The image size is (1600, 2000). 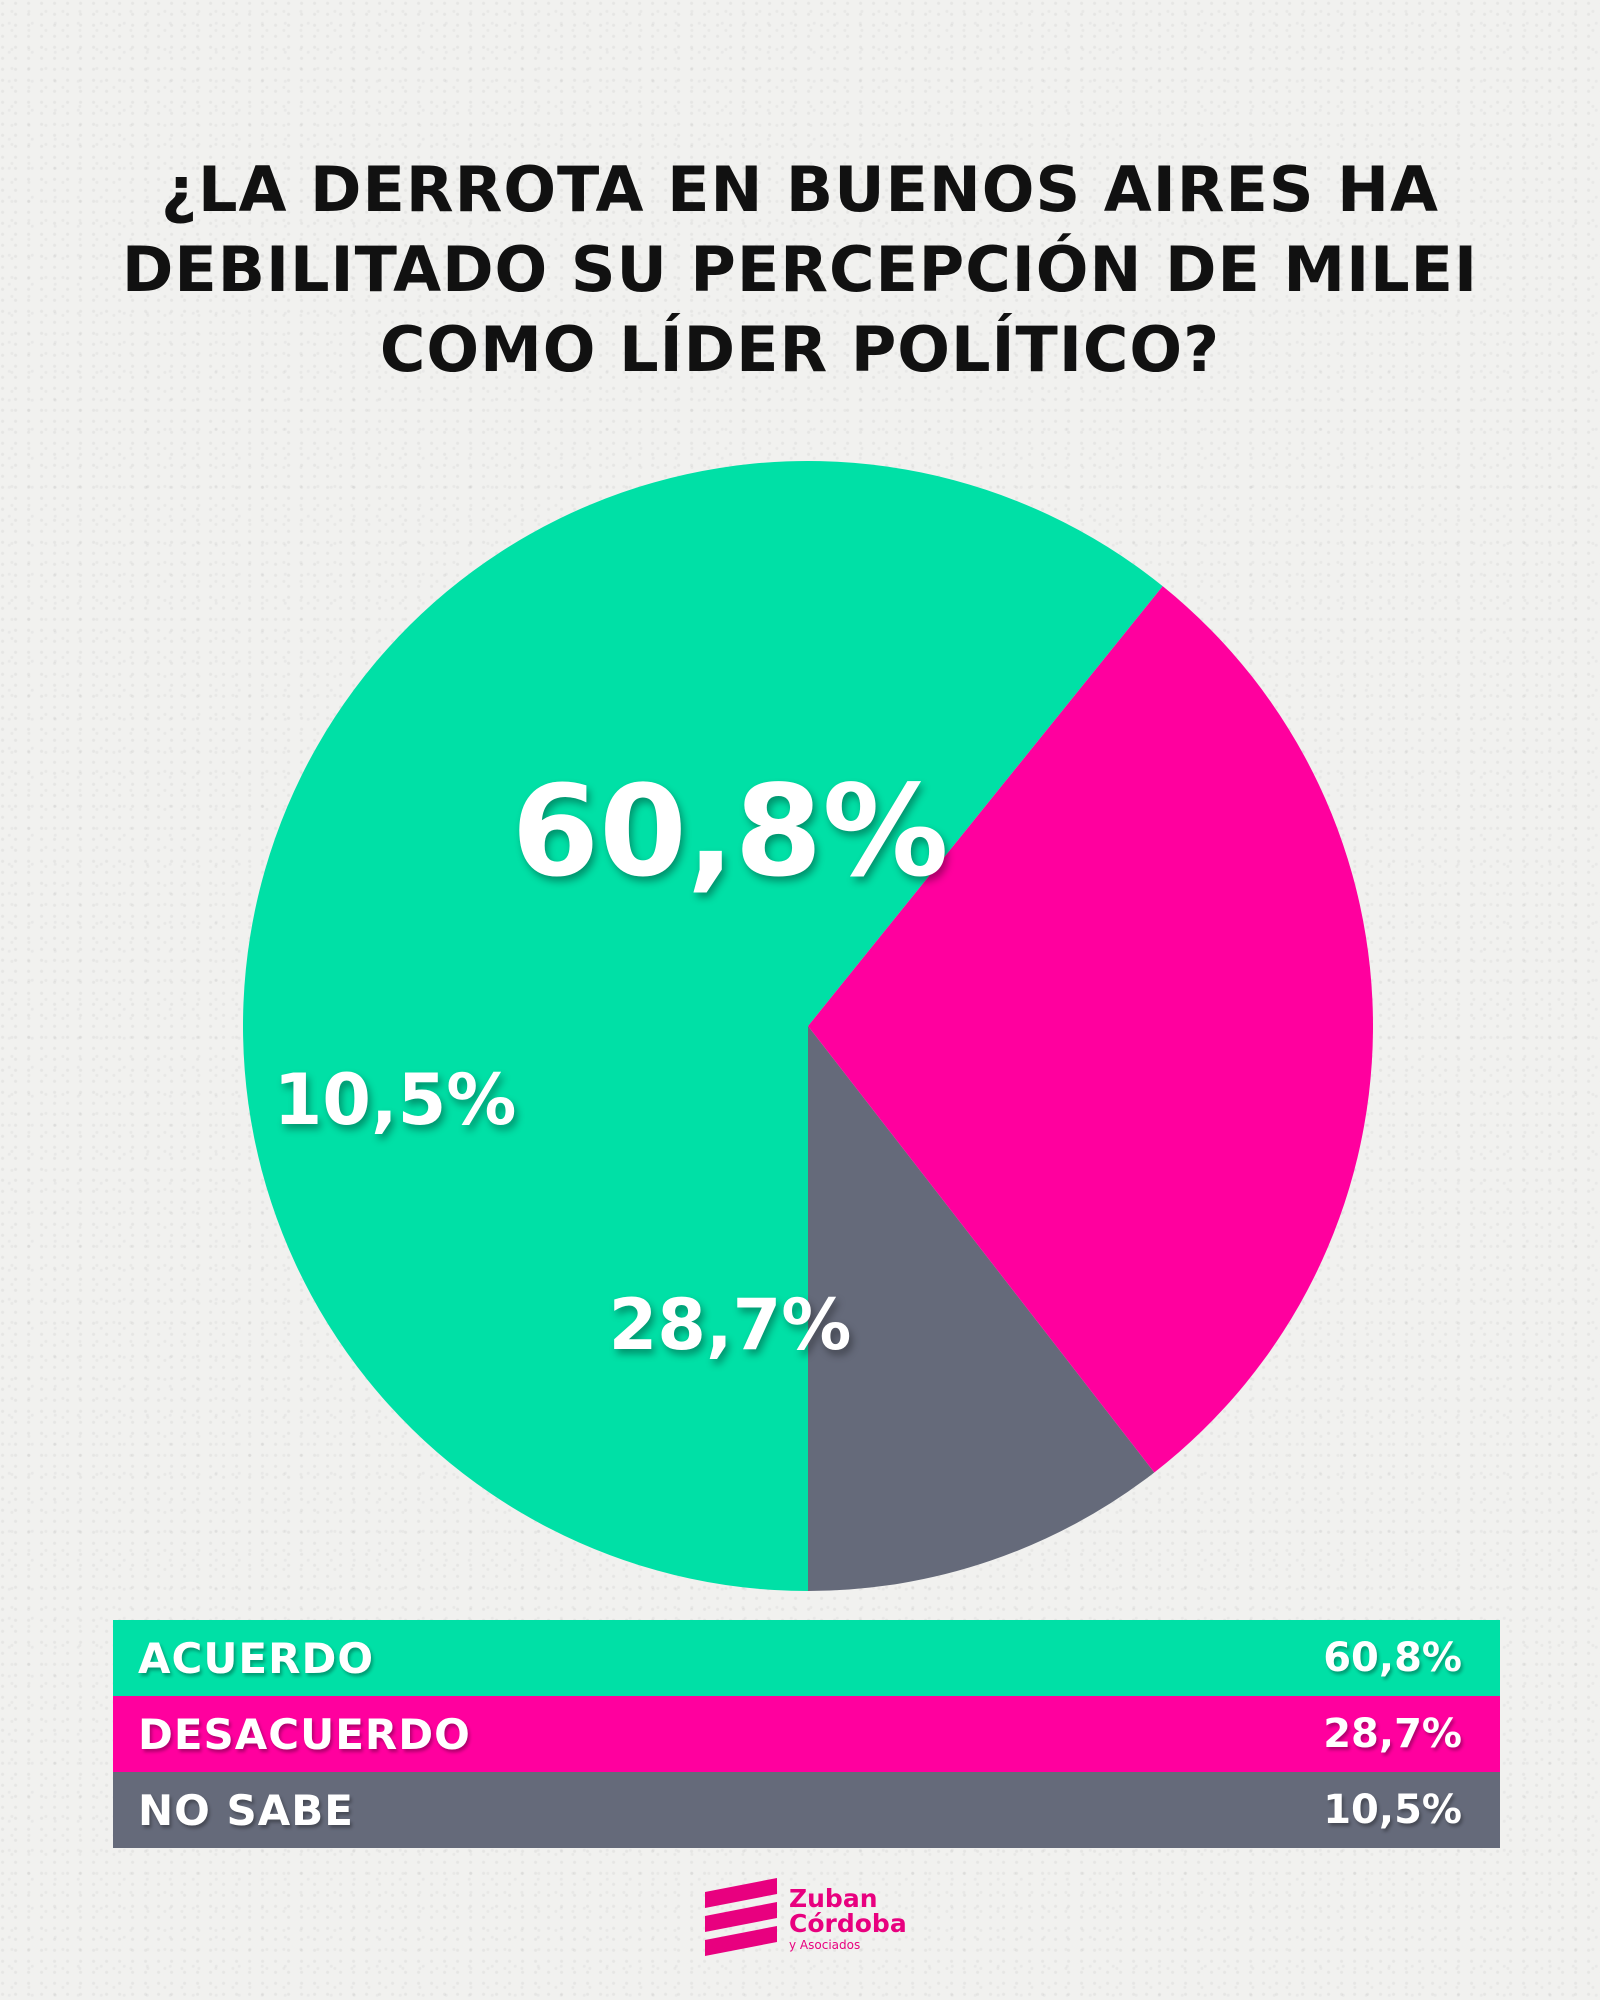 I want to click on pie-data-label: 60,8%, so click(x=729, y=831).